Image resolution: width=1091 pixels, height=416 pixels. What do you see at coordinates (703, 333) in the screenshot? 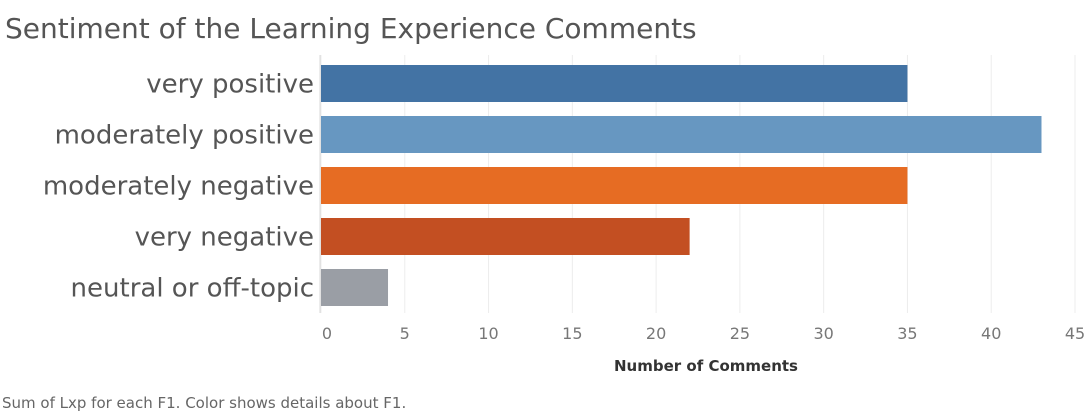
I see `x-axis-ticks: 0 5 10 15 20 25 30 35 40 45` at bounding box center [703, 333].